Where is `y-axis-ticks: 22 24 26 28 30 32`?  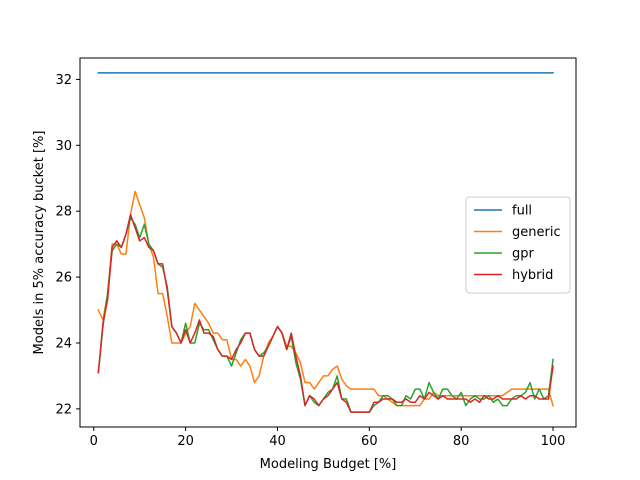 y-axis-ticks: 22 24 26 28 30 32 is located at coordinates (67, 245).